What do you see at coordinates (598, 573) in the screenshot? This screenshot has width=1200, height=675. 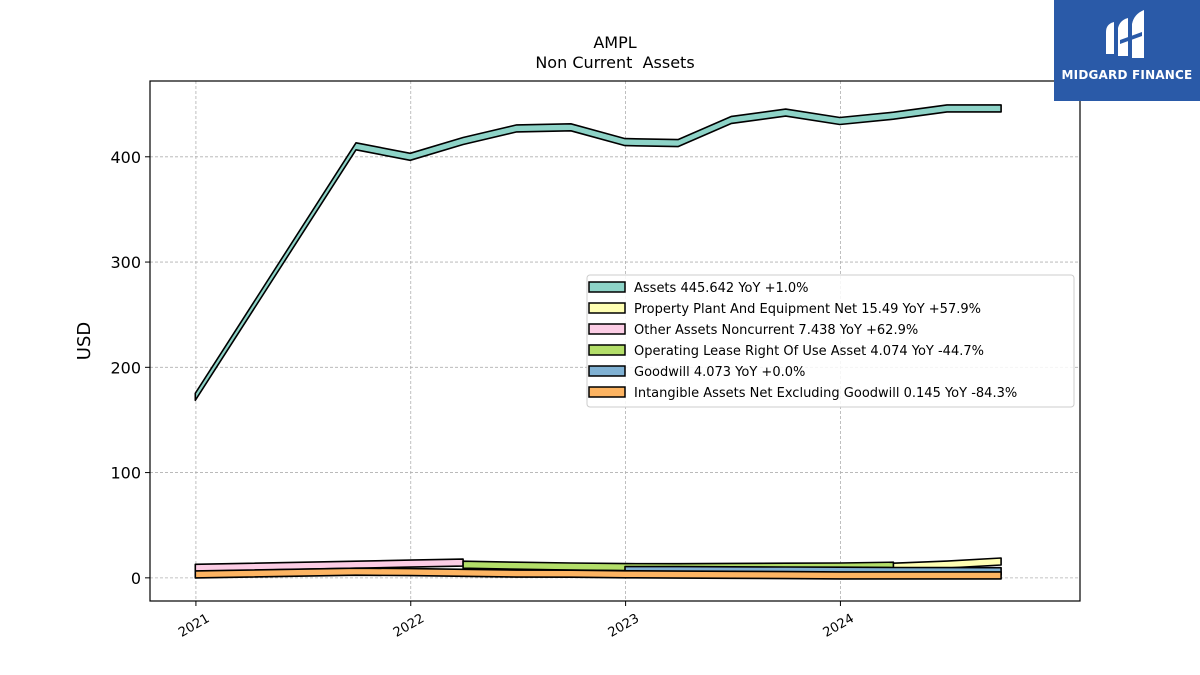 I see `series-band-intangible-assets-net-excluding-goodwill` at bounding box center [598, 573].